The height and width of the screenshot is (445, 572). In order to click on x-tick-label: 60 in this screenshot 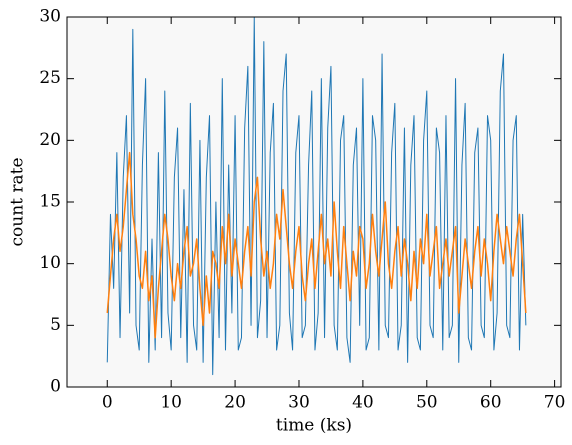, I will do `click(491, 403)`.